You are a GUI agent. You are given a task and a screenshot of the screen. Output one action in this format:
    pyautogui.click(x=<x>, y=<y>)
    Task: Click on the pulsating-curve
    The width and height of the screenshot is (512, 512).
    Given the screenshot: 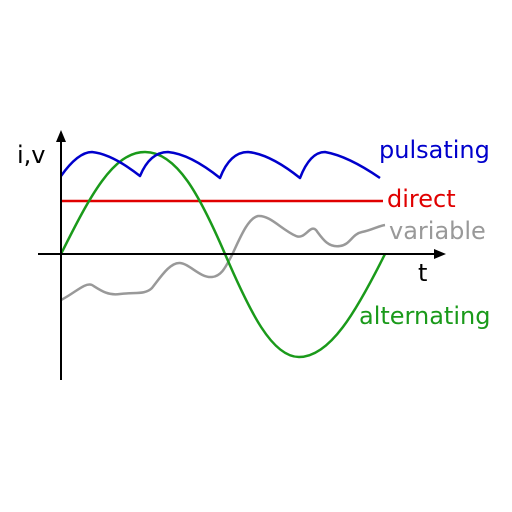 What is the action you would take?
    pyautogui.click(x=220, y=165)
    